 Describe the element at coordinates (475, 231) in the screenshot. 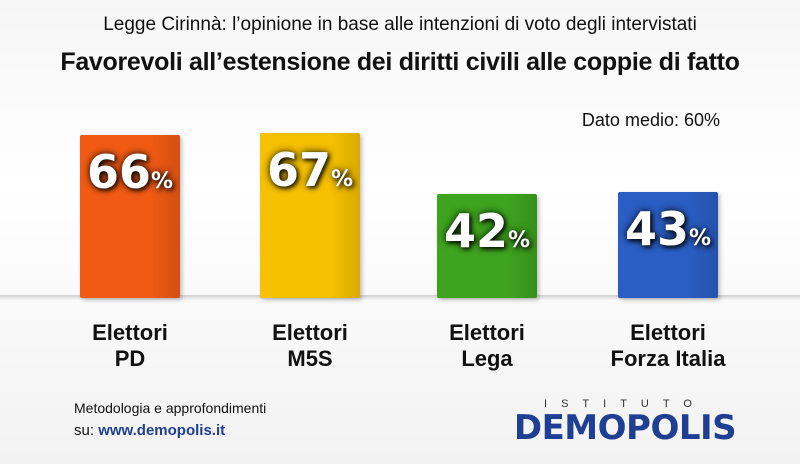

I see `value-number: 42` at that location.